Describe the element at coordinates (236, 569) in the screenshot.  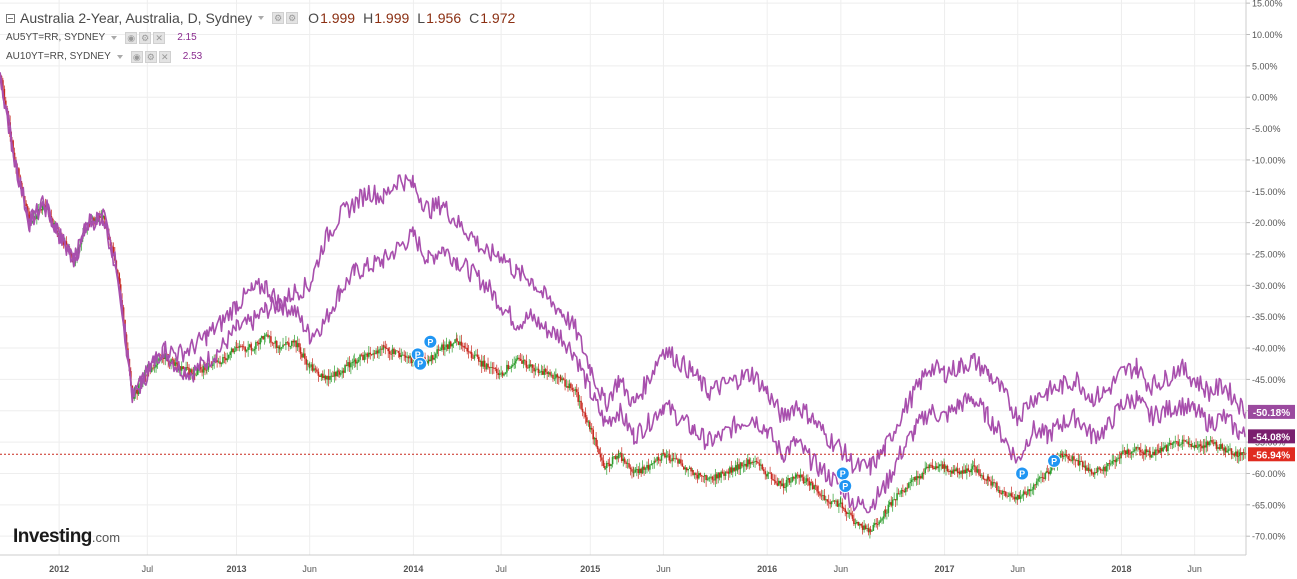
I see `x-tick-label: 2013` at that location.